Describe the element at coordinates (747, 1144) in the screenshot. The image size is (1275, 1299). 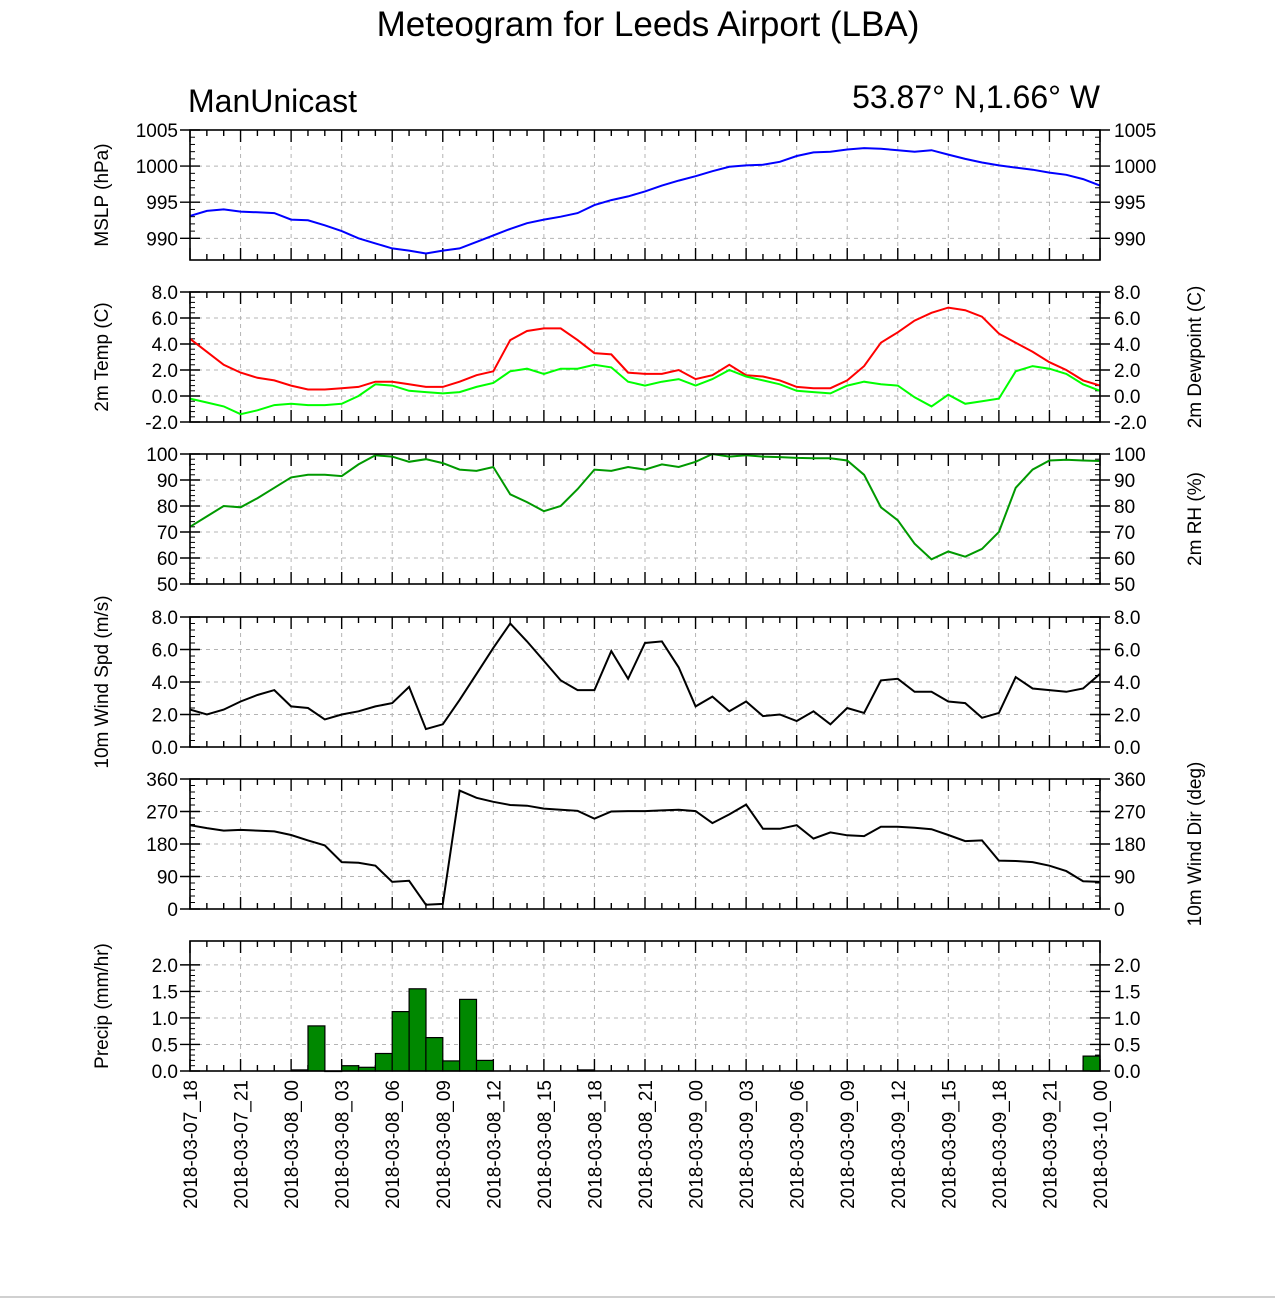
I see `x-tick-label: 2018-03-09_03` at that location.